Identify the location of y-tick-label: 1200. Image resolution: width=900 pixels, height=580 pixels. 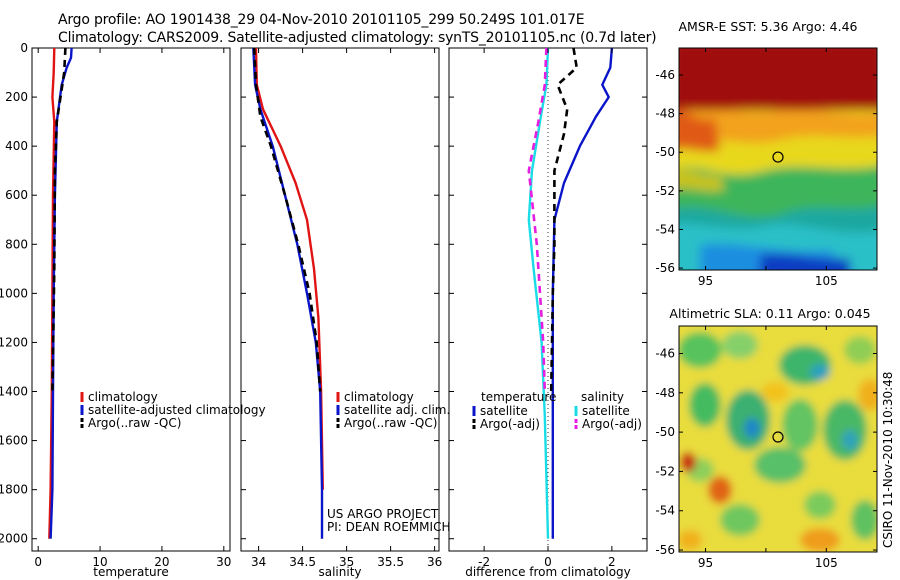
(14, 342).